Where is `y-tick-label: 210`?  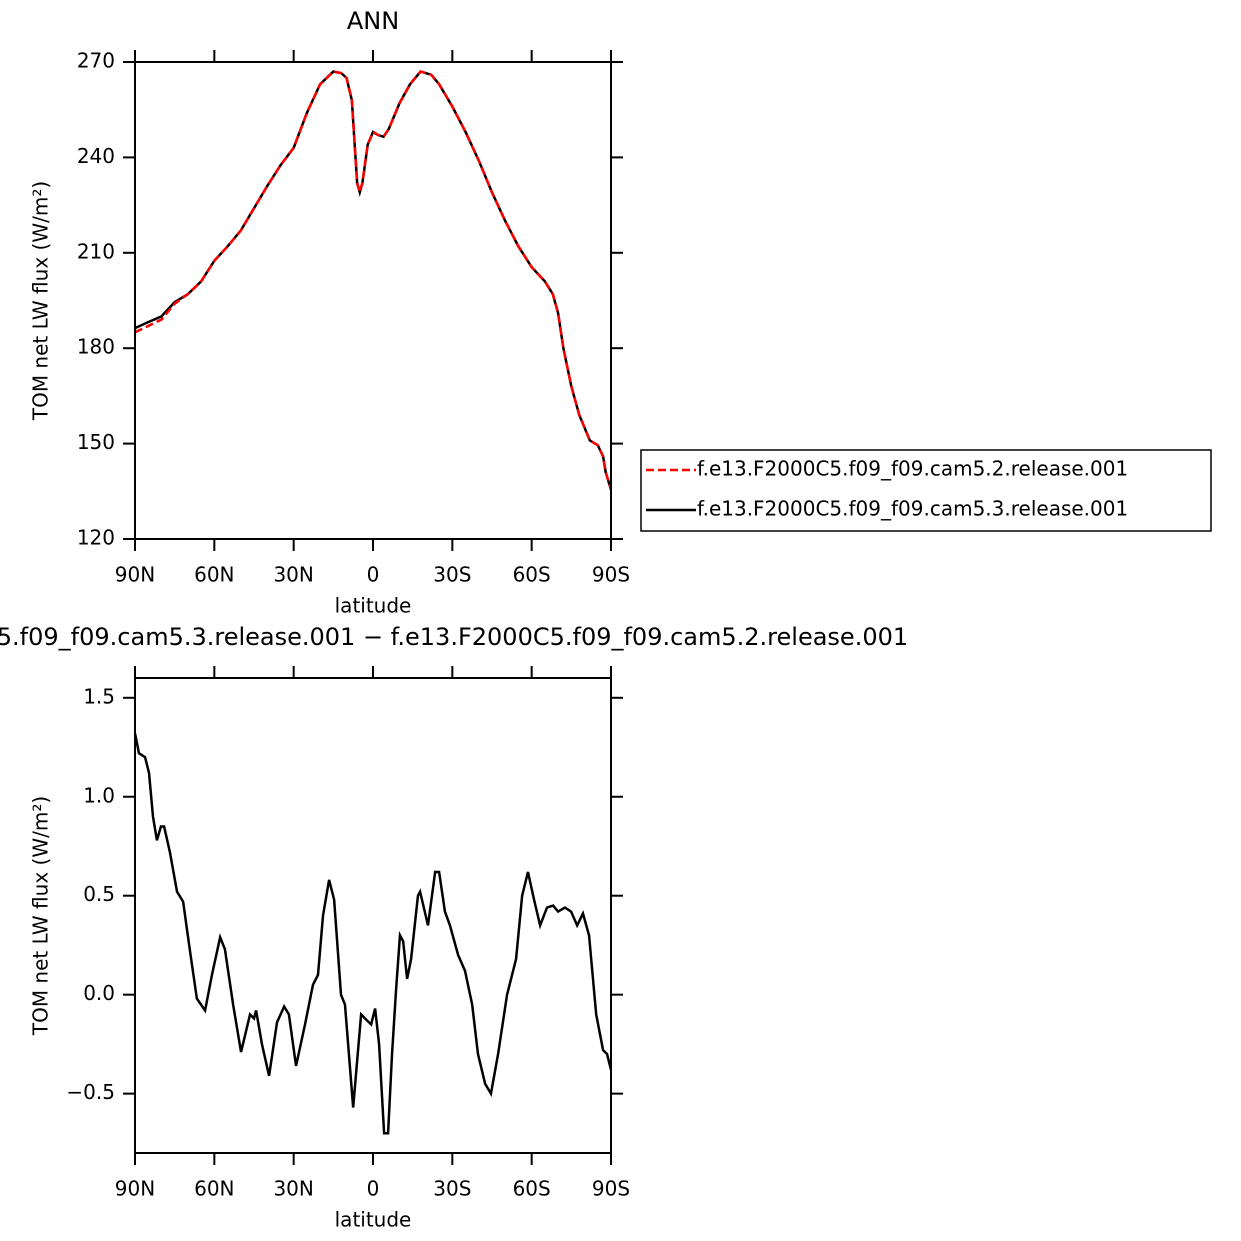 y-tick-label: 210 is located at coordinates (96, 251).